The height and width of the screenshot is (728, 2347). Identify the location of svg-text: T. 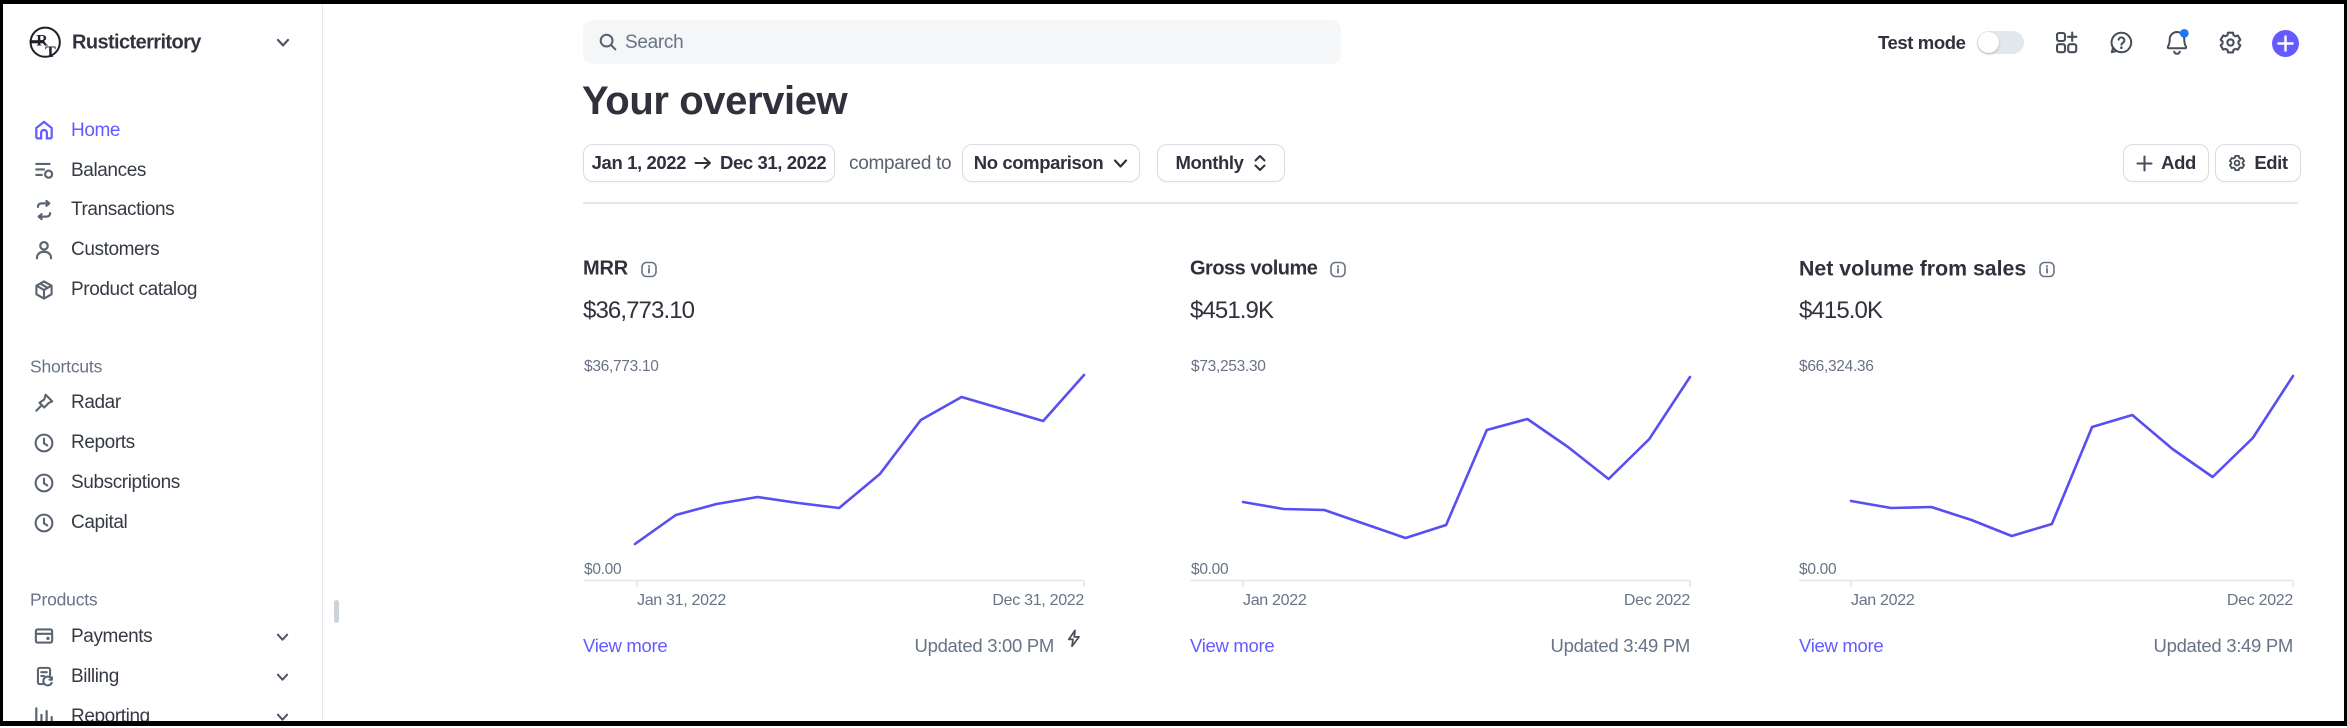
(50, 52).